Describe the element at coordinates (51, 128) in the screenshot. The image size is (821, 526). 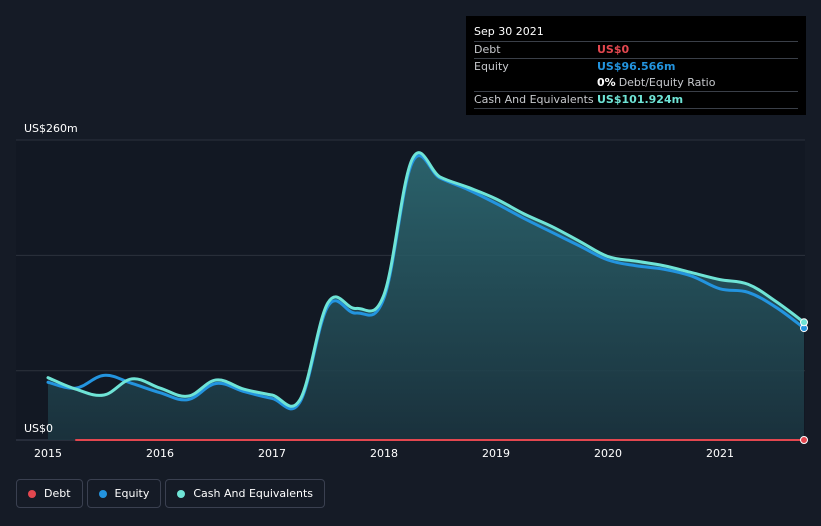
I see `y-tick-label-max: US$260m` at that location.